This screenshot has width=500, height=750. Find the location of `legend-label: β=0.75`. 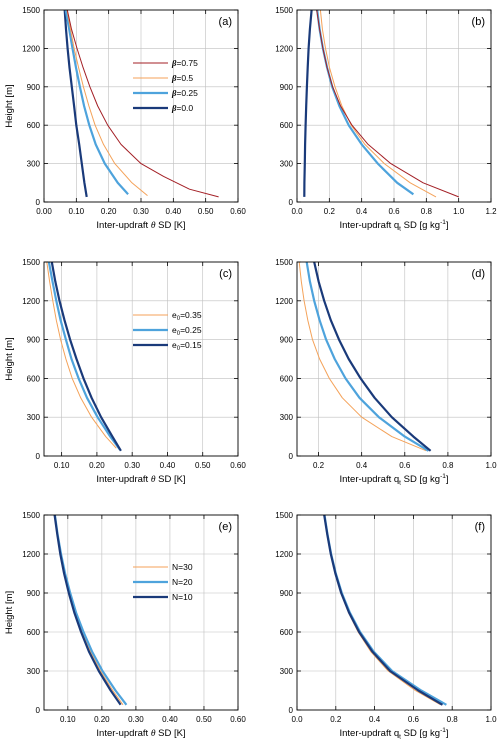

legend-label: β=0.75 is located at coordinates (184, 63).